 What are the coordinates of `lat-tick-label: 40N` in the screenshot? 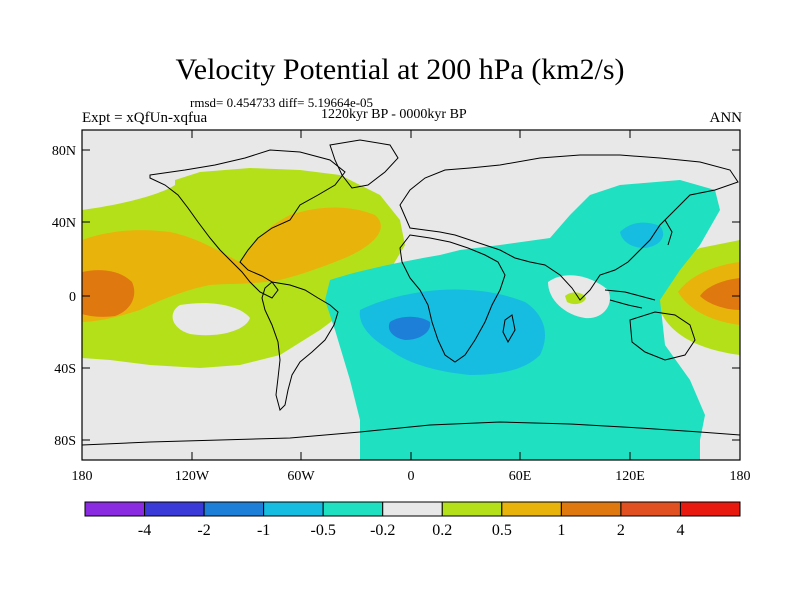 It's located at (64, 223).